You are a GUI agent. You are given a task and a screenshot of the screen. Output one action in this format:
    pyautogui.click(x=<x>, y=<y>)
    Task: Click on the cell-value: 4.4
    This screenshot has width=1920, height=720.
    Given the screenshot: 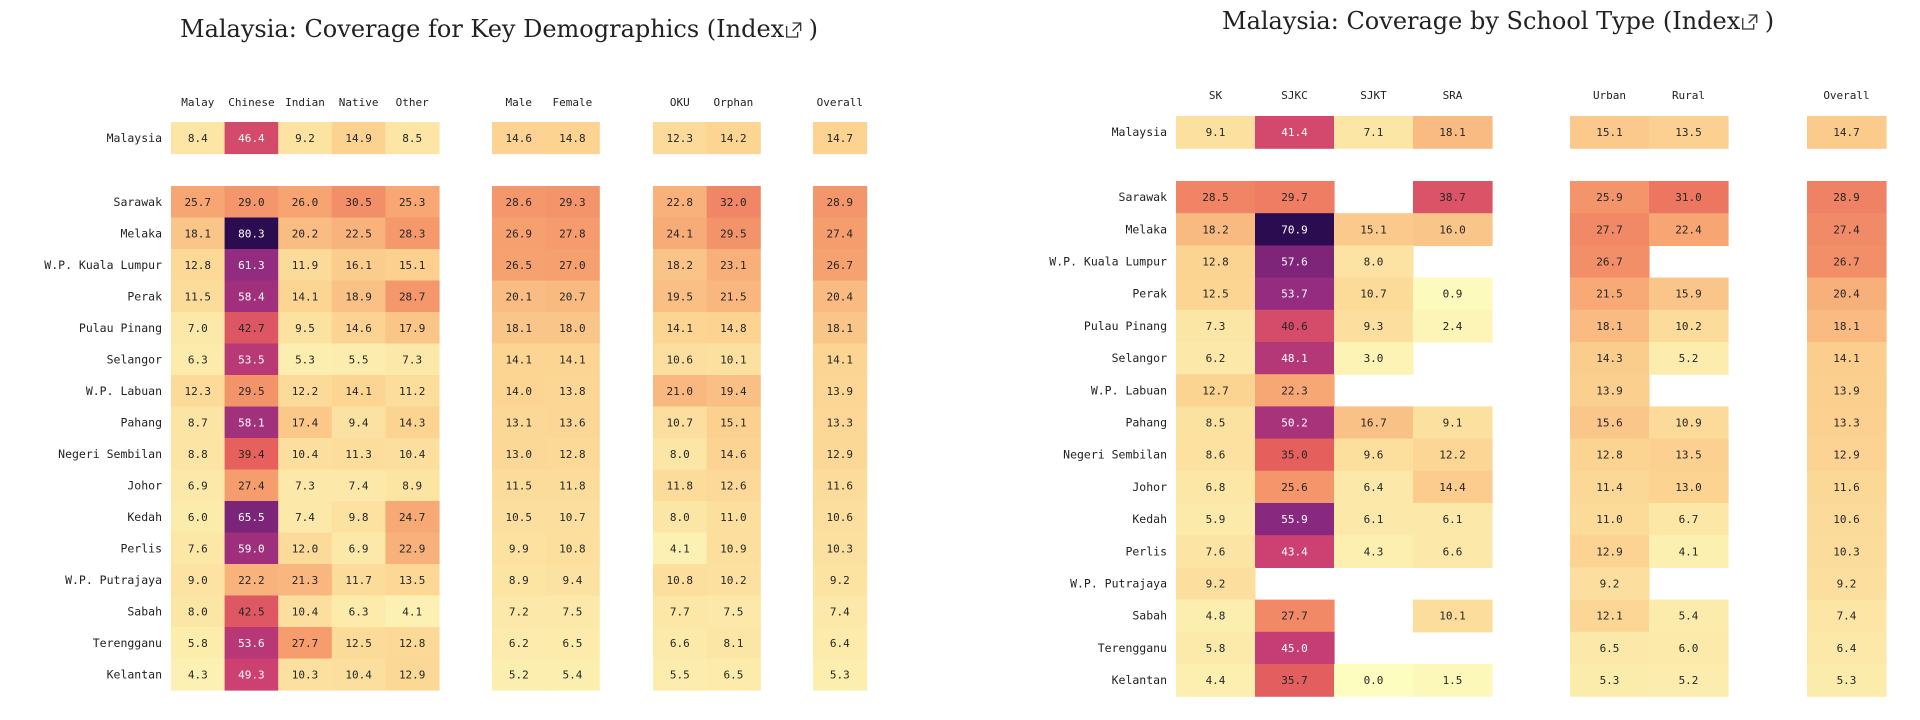 What is the action you would take?
    pyautogui.click(x=1216, y=680)
    